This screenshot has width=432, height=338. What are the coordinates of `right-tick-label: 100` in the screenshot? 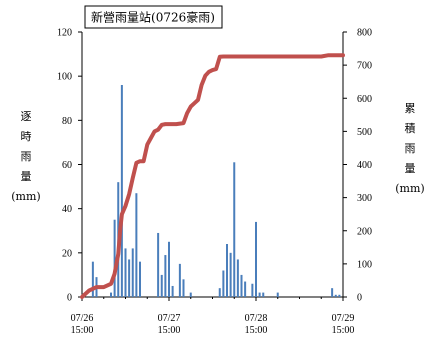 It's located at (364, 264).